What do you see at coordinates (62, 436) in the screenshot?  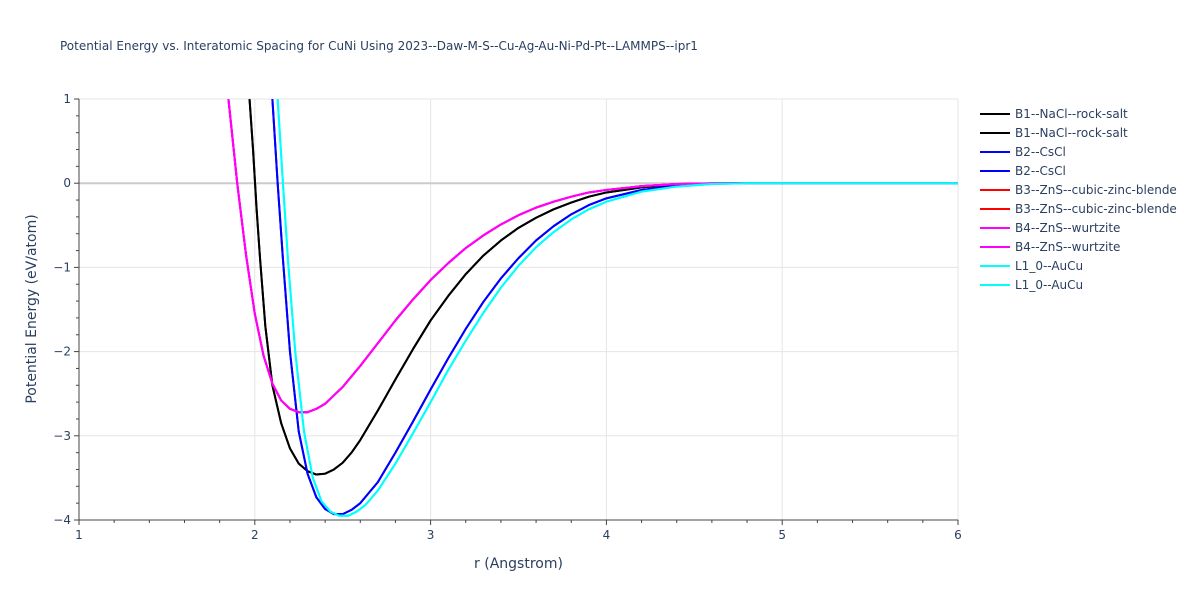 I see `y-tick-label: −3` at bounding box center [62, 436].